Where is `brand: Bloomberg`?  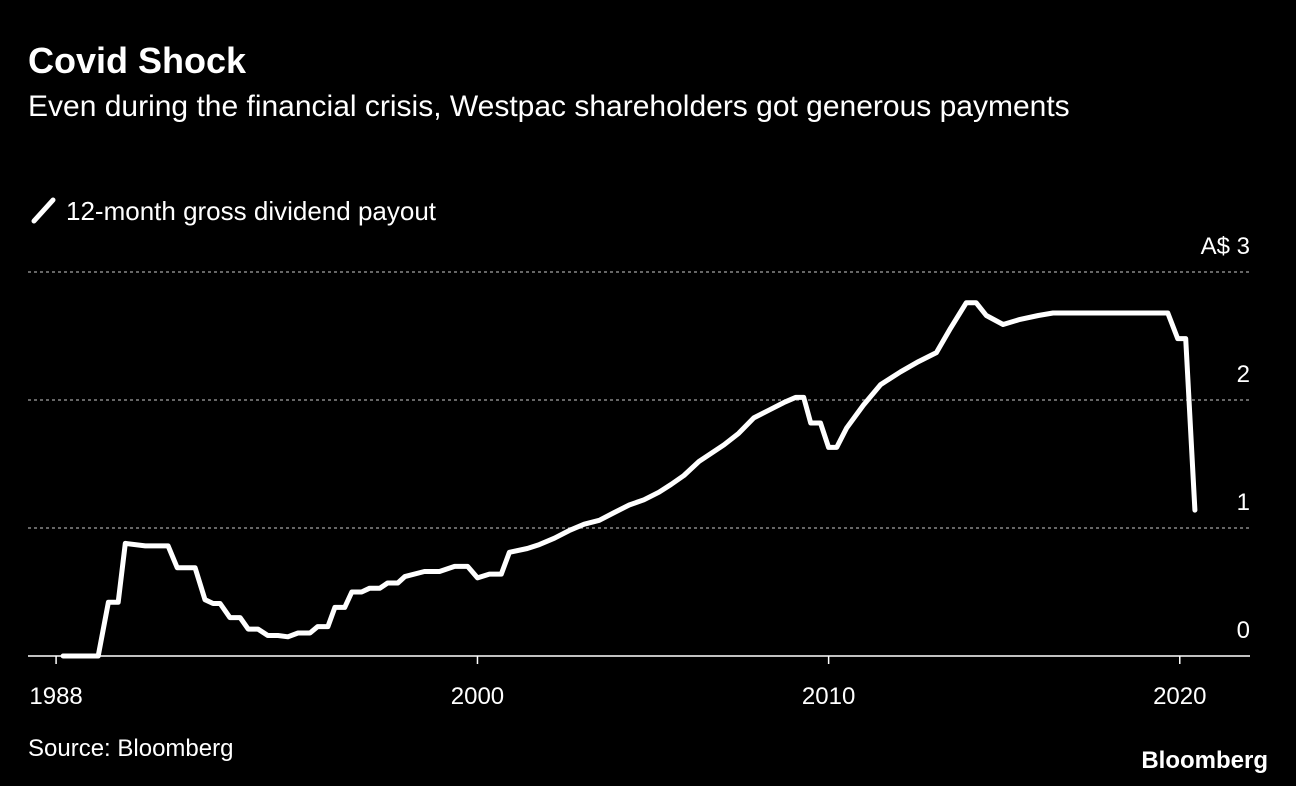
brand: Bloomberg is located at coordinates (1204, 760).